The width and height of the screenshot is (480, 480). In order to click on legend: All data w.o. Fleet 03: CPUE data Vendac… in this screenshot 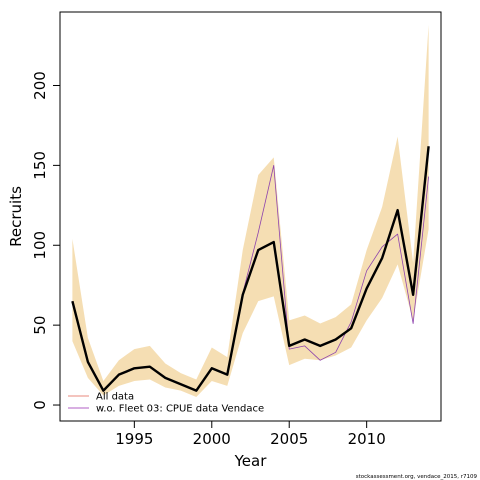, I will do `click(166, 403)`.